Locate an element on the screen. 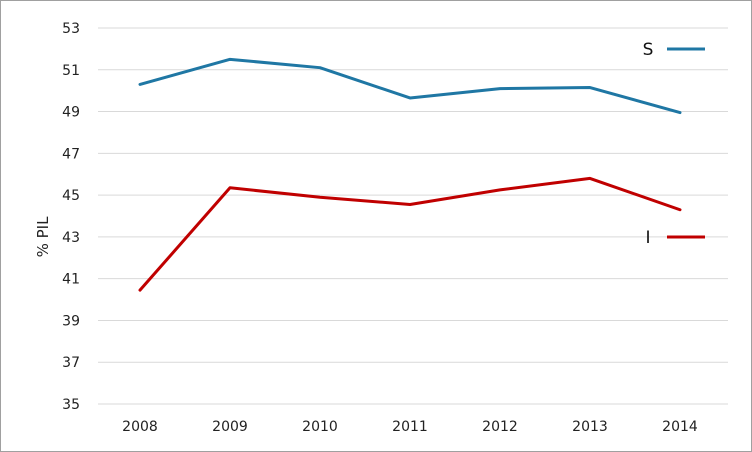 The height and width of the screenshot is (452, 752). y-tick-label: 49 is located at coordinates (71, 113).